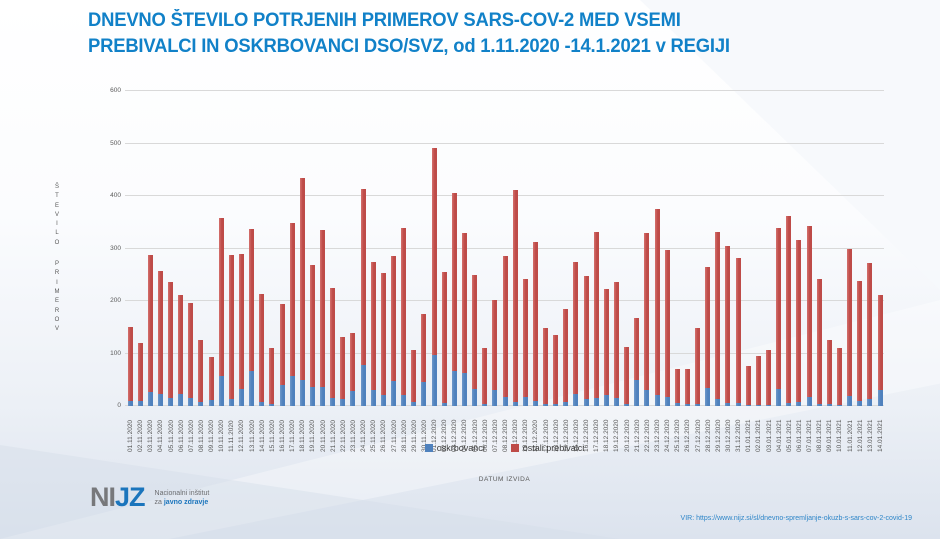  What do you see at coordinates (535, 321) in the screenshot?
I see `bar-ostali-prebivalci-11.12.2020` at bounding box center [535, 321].